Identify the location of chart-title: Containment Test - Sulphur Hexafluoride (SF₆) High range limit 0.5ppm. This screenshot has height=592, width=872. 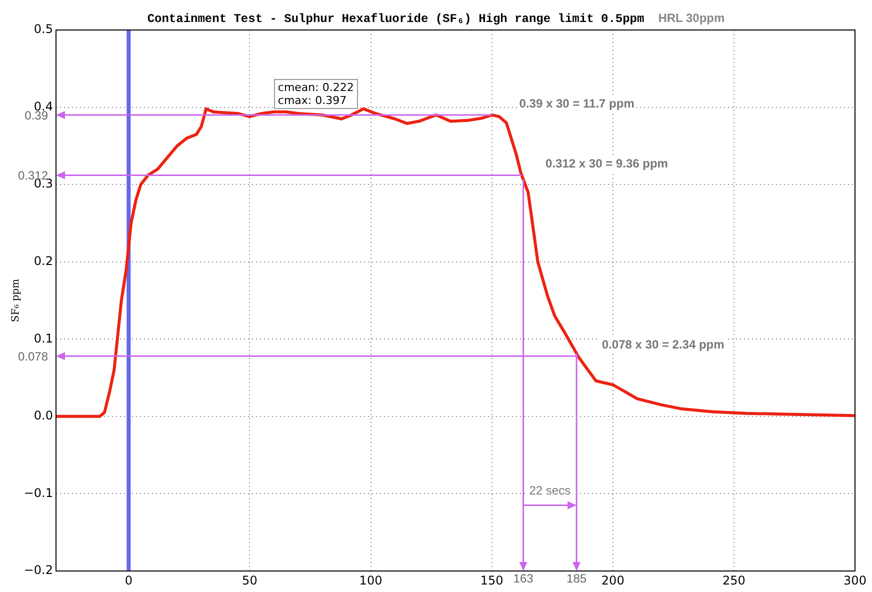
(395, 19).